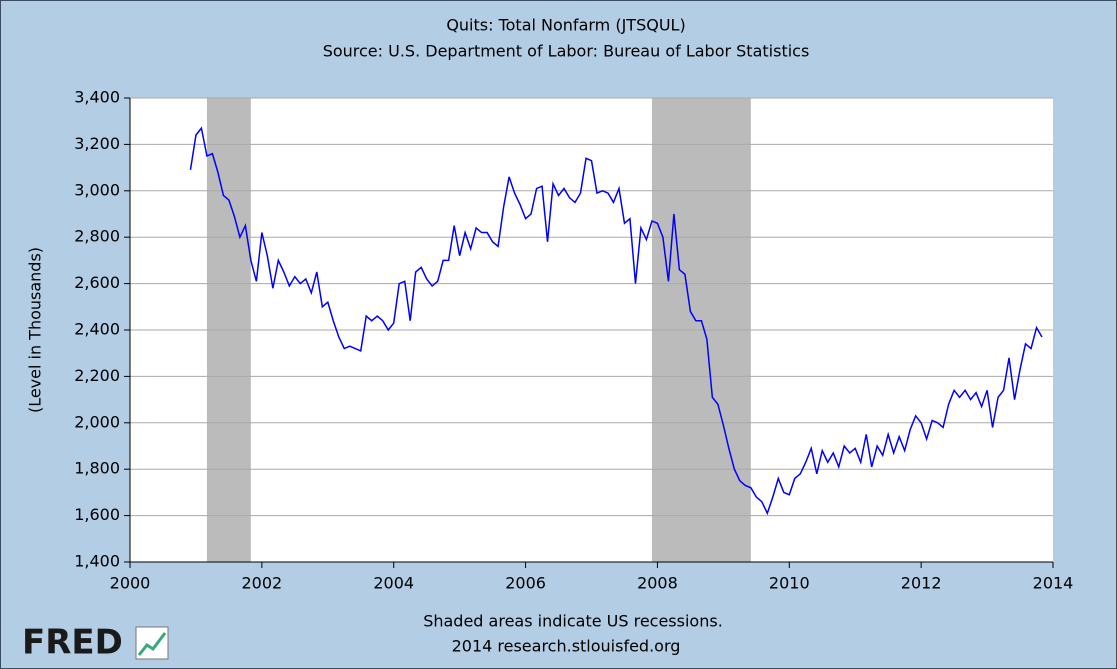  Describe the element at coordinates (97, 468) in the screenshot. I see `y-tick-label: 1,800` at that location.